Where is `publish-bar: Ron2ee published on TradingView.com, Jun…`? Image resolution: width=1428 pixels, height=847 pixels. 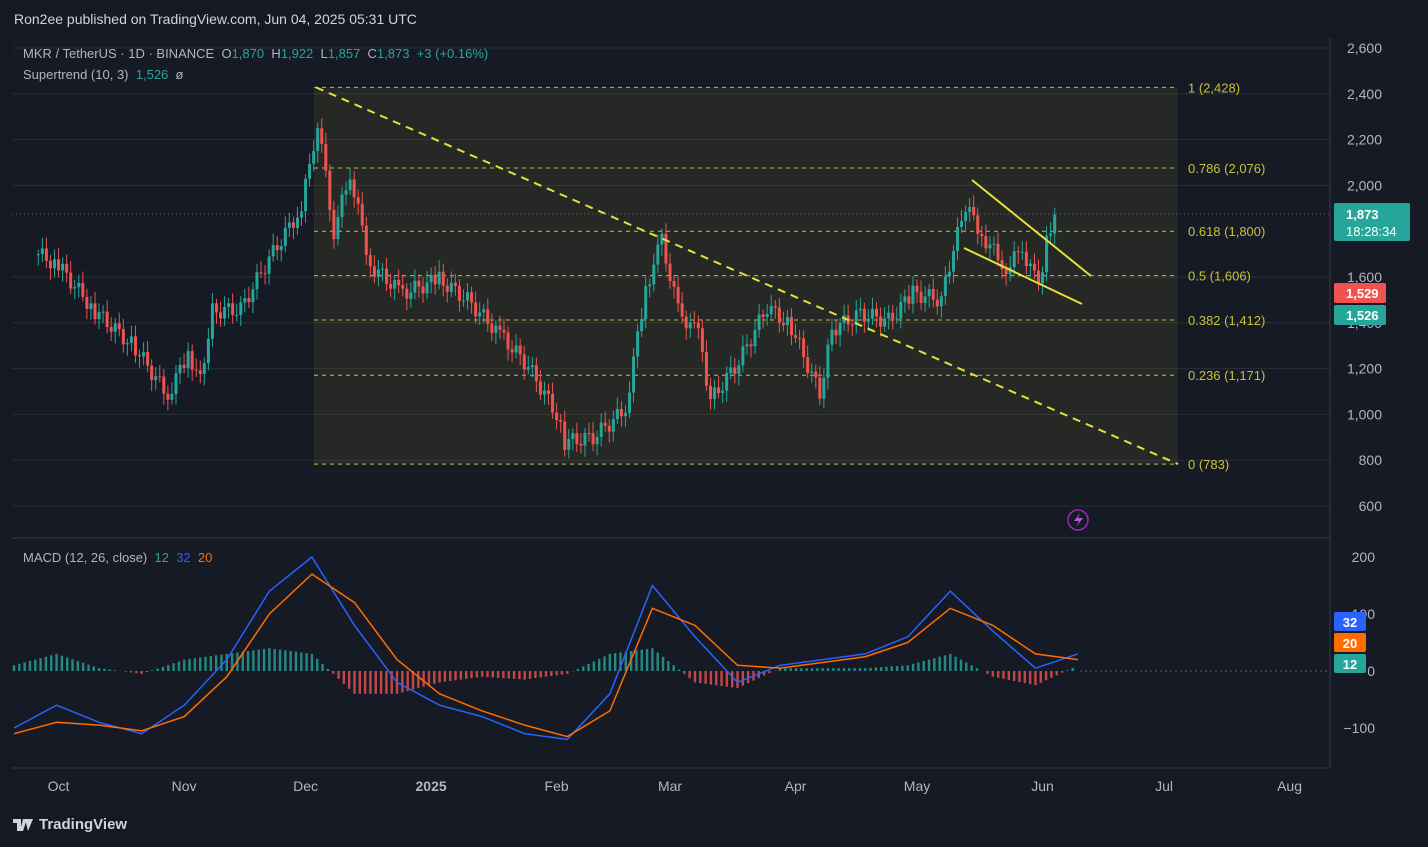 publish-bar: Ron2ee published on TradingView.com, Jun… is located at coordinates (714, 19).